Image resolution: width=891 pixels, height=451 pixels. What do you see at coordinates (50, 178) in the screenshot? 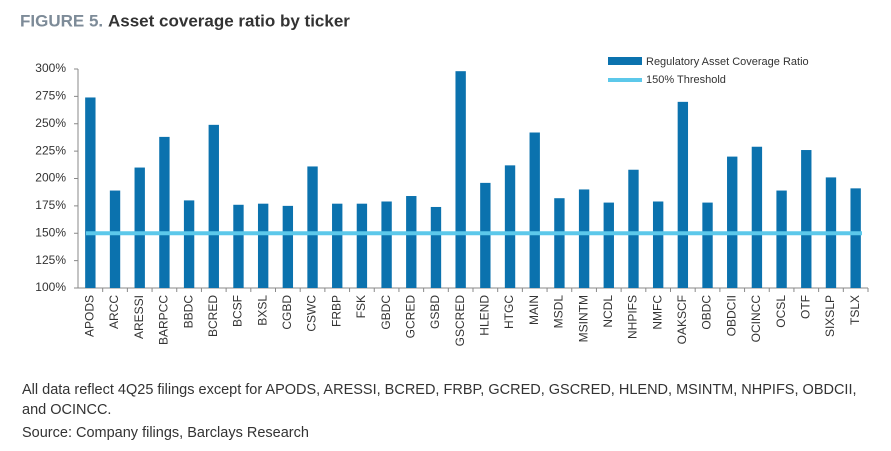
I see `y-tick-label: 200%` at bounding box center [50, 178].